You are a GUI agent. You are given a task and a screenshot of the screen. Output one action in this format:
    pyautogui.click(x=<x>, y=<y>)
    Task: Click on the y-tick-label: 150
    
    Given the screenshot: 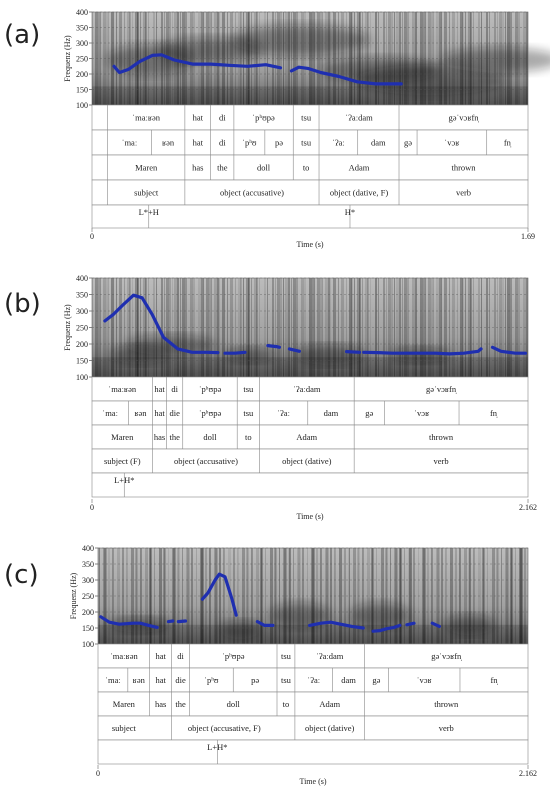 What is the action you would take?
    pyautogui.click(x=88, y=628)
    